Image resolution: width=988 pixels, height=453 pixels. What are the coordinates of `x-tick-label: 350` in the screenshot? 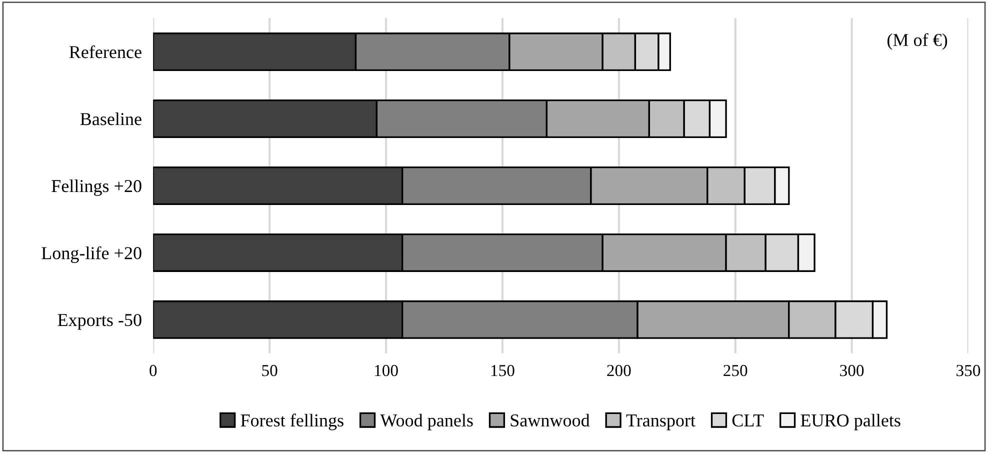 It's located at (968, 370).